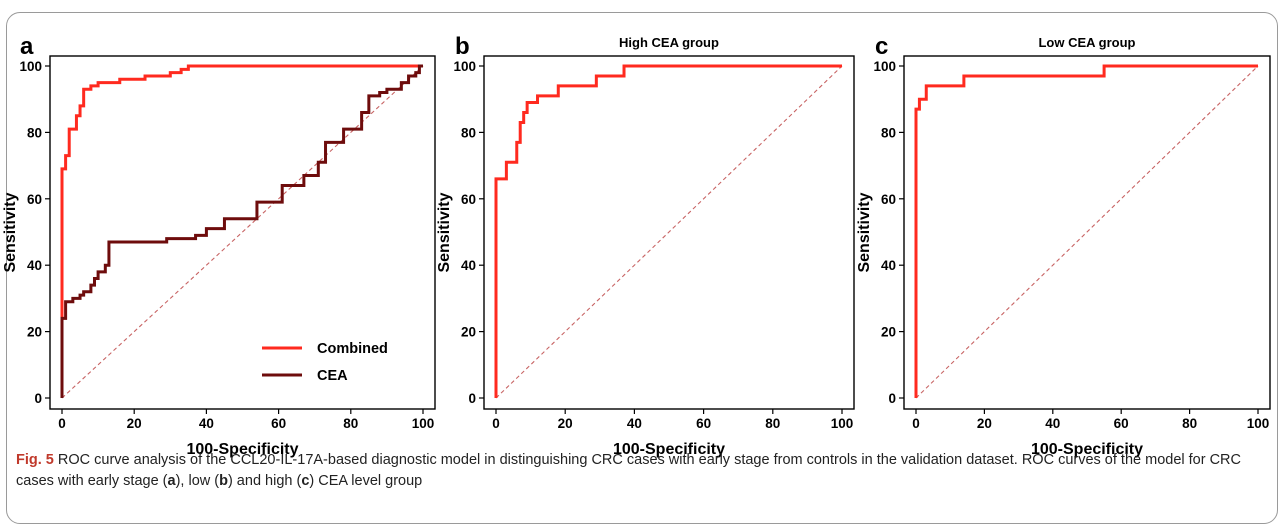  What do you see at coordinates (34, 132) in the screenshot?
I see `panel-a-ytick-label: 80` at bounding box center [34, 132].